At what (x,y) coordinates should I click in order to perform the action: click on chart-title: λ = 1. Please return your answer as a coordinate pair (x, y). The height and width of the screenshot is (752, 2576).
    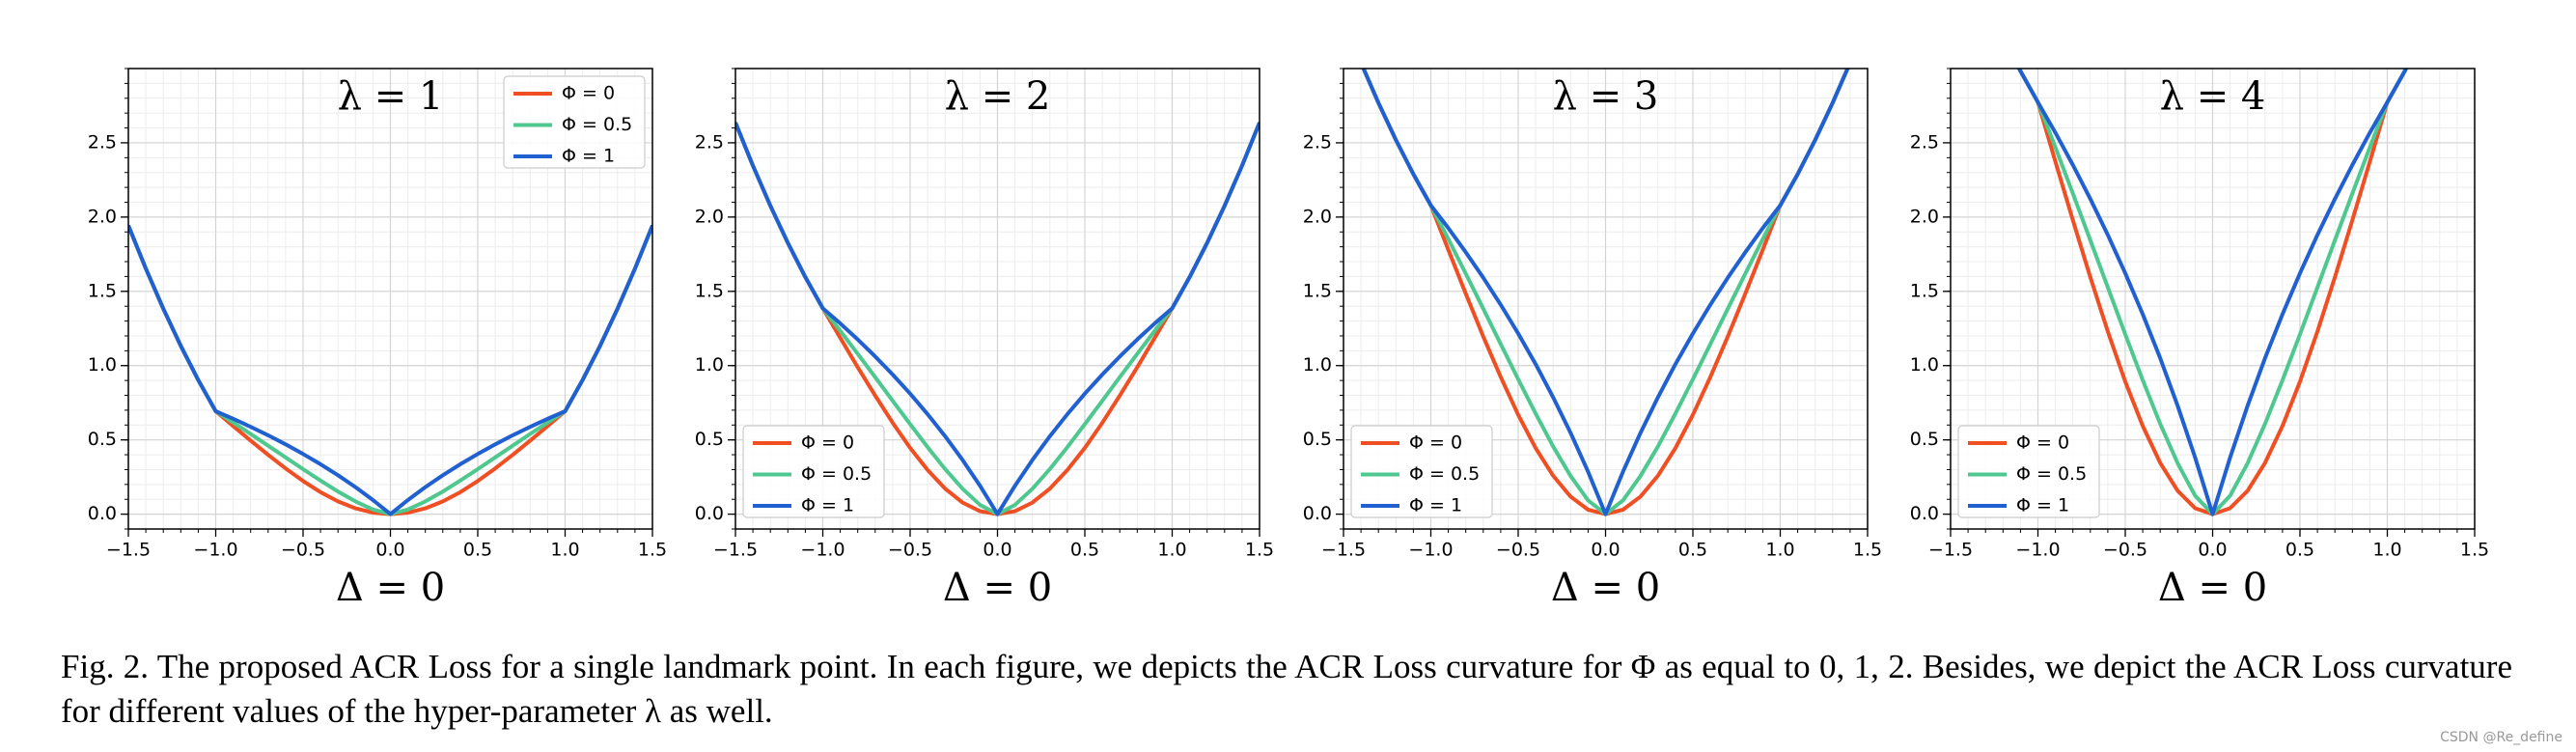
    Looking at the image, I should click on (391, 96).